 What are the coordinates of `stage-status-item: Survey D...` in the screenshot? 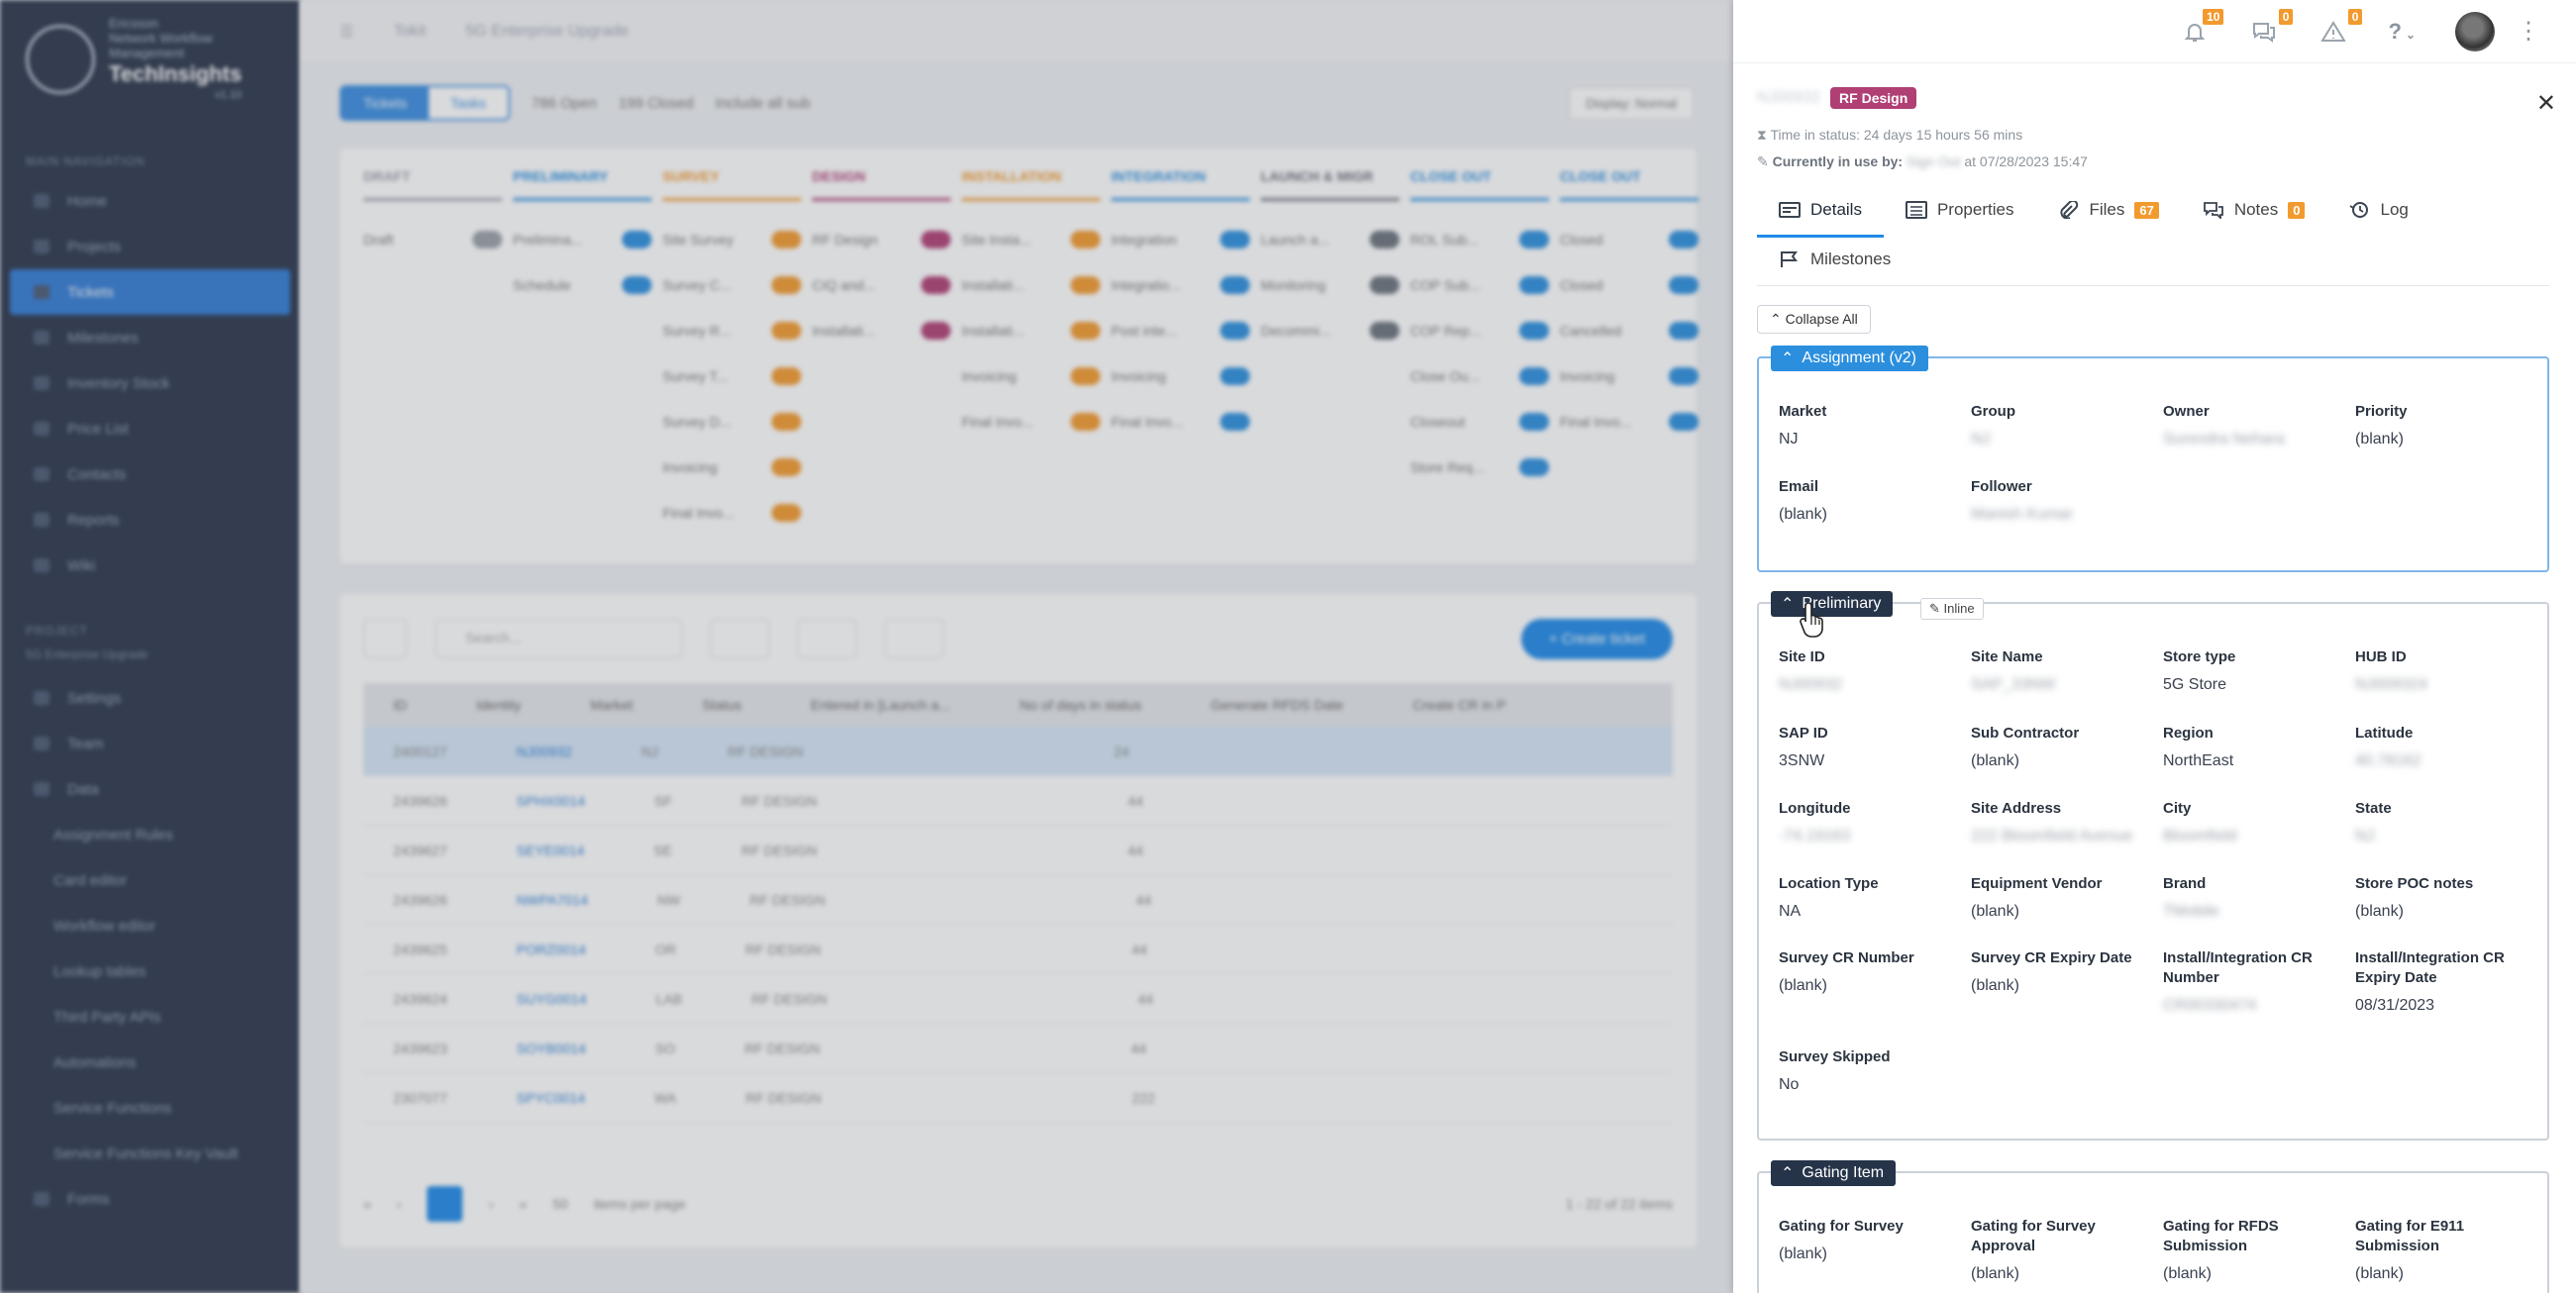 It's located at (732, 422).